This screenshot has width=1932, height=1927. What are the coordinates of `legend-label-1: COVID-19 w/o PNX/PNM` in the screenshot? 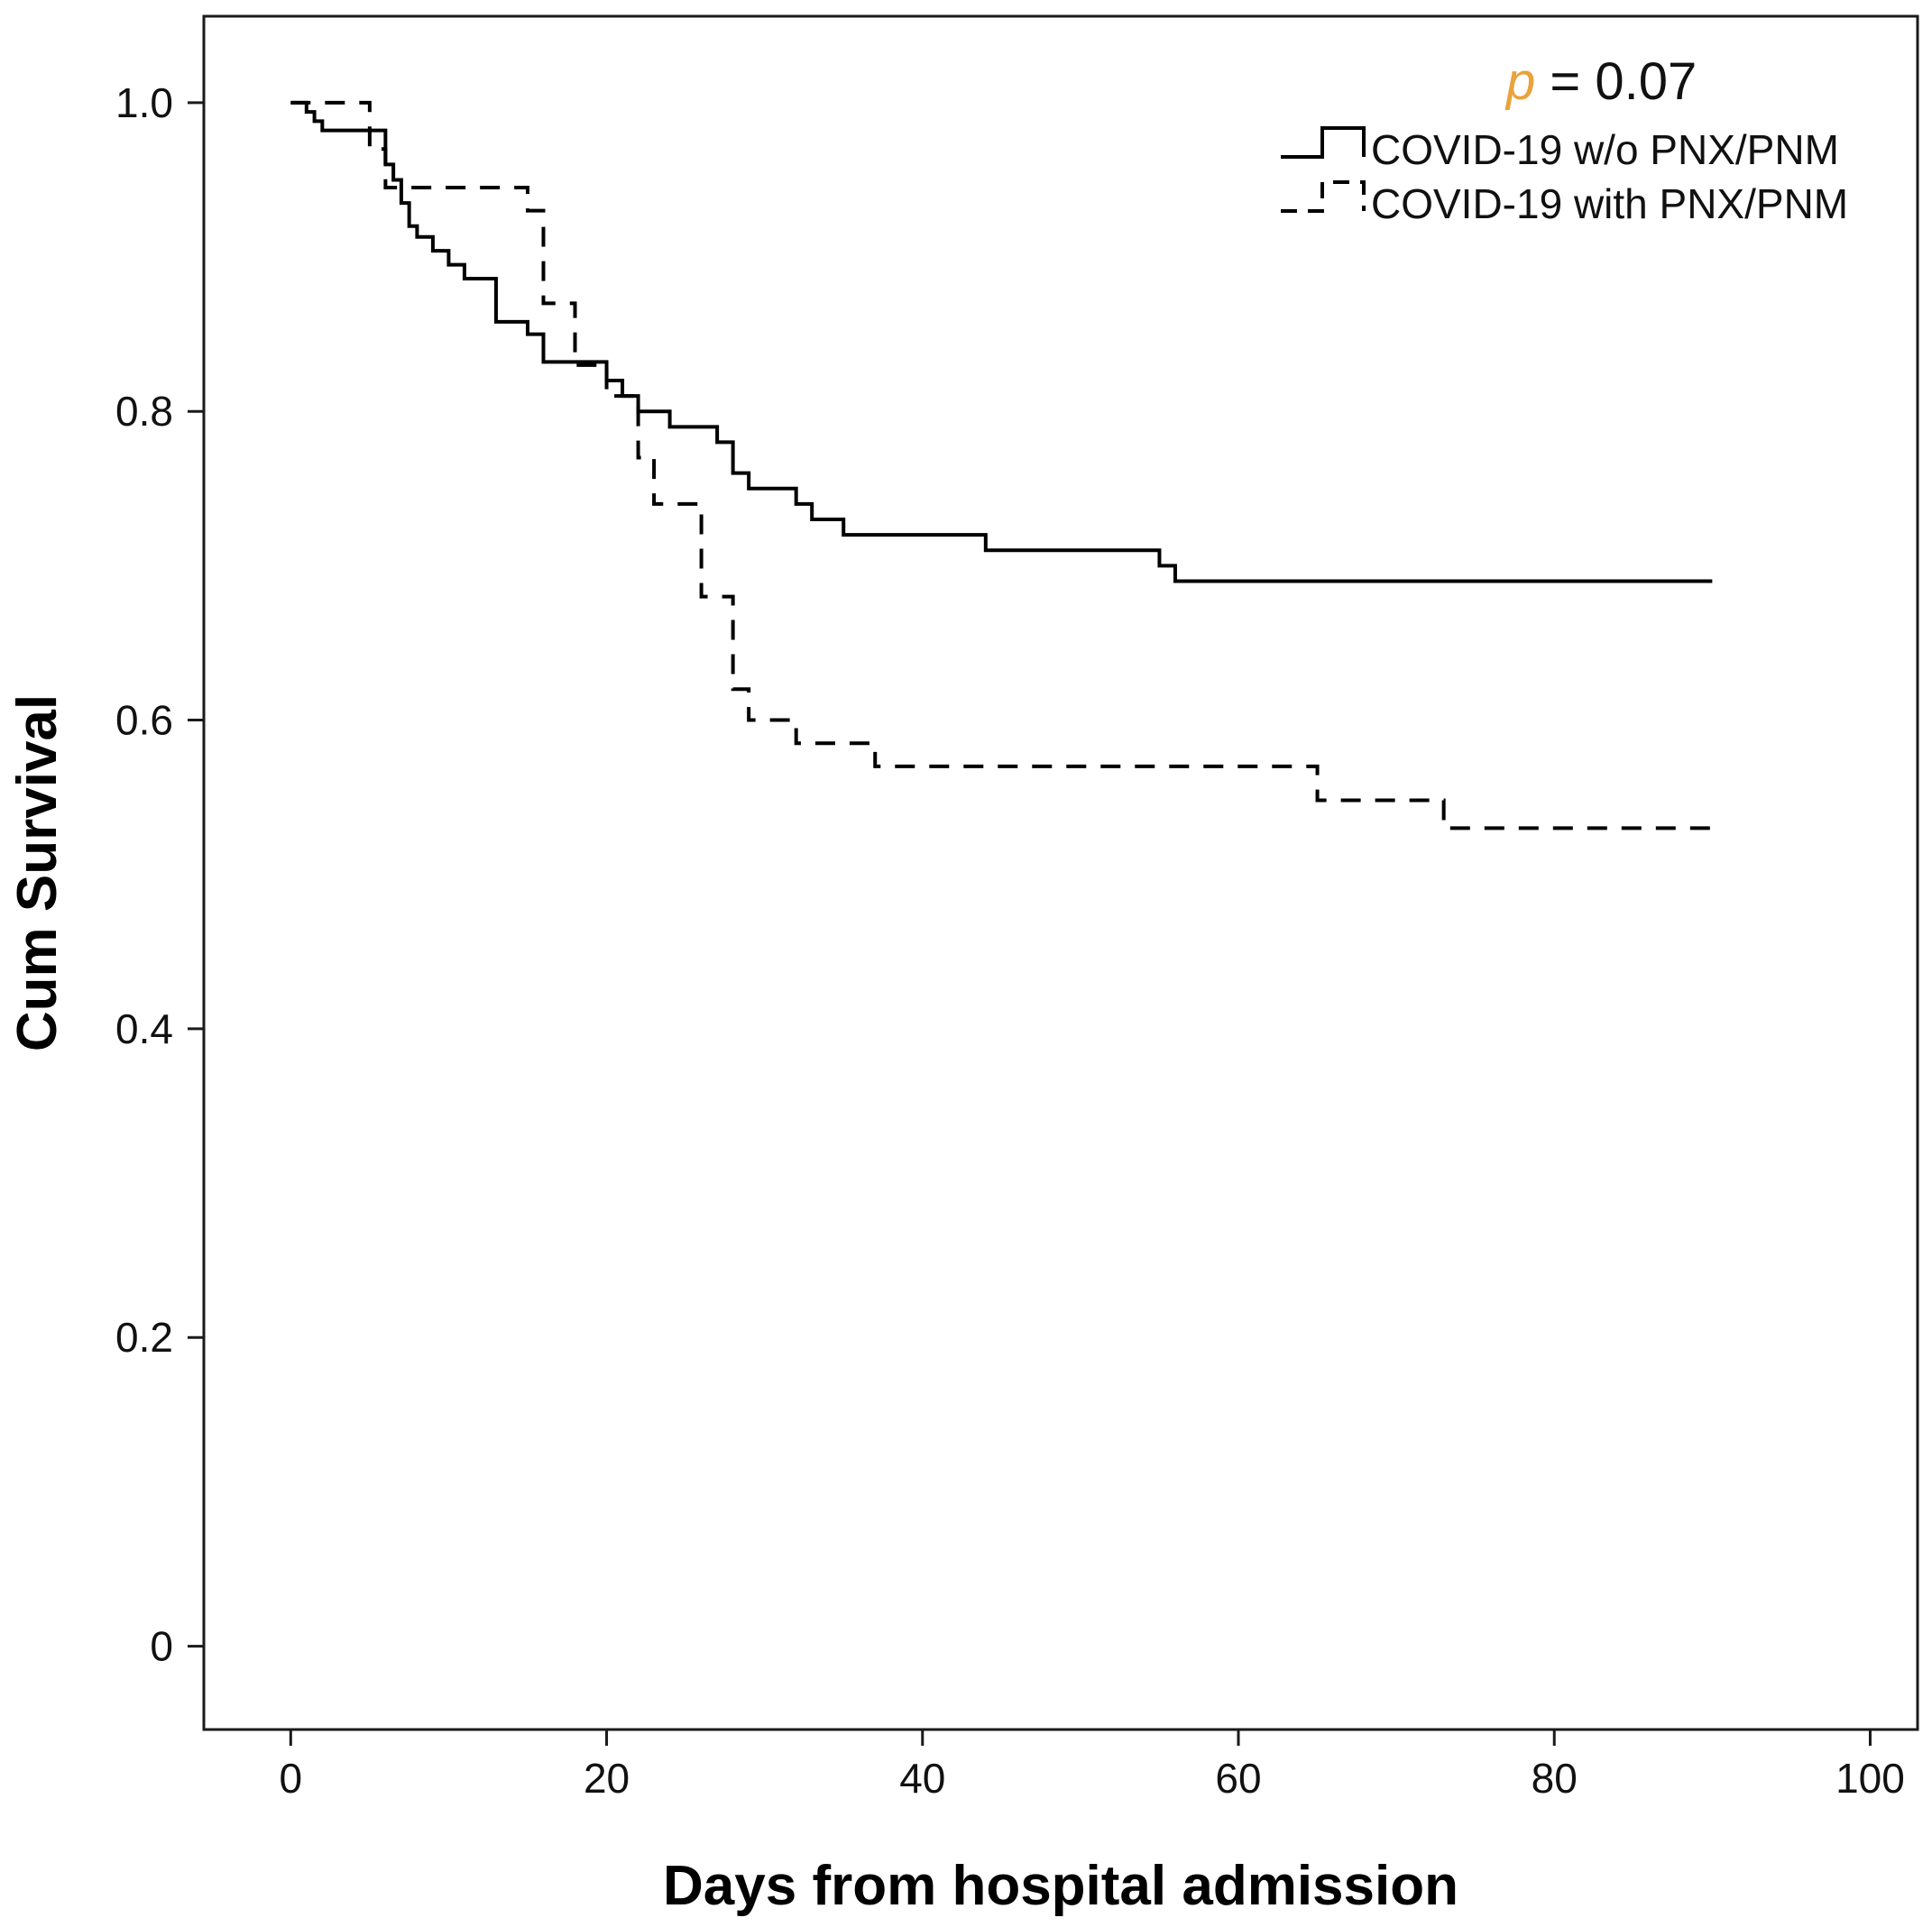 It's located at (1605, 149).